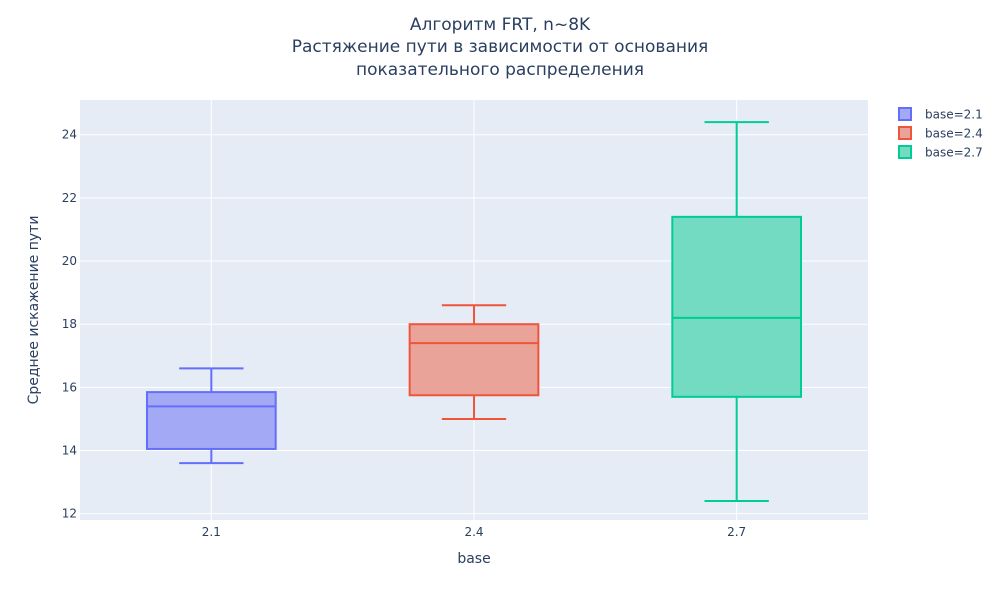 The width and height of the screenshot is (1000, 604). I want to click on legend-label: base=2.4, so click(954, 134).